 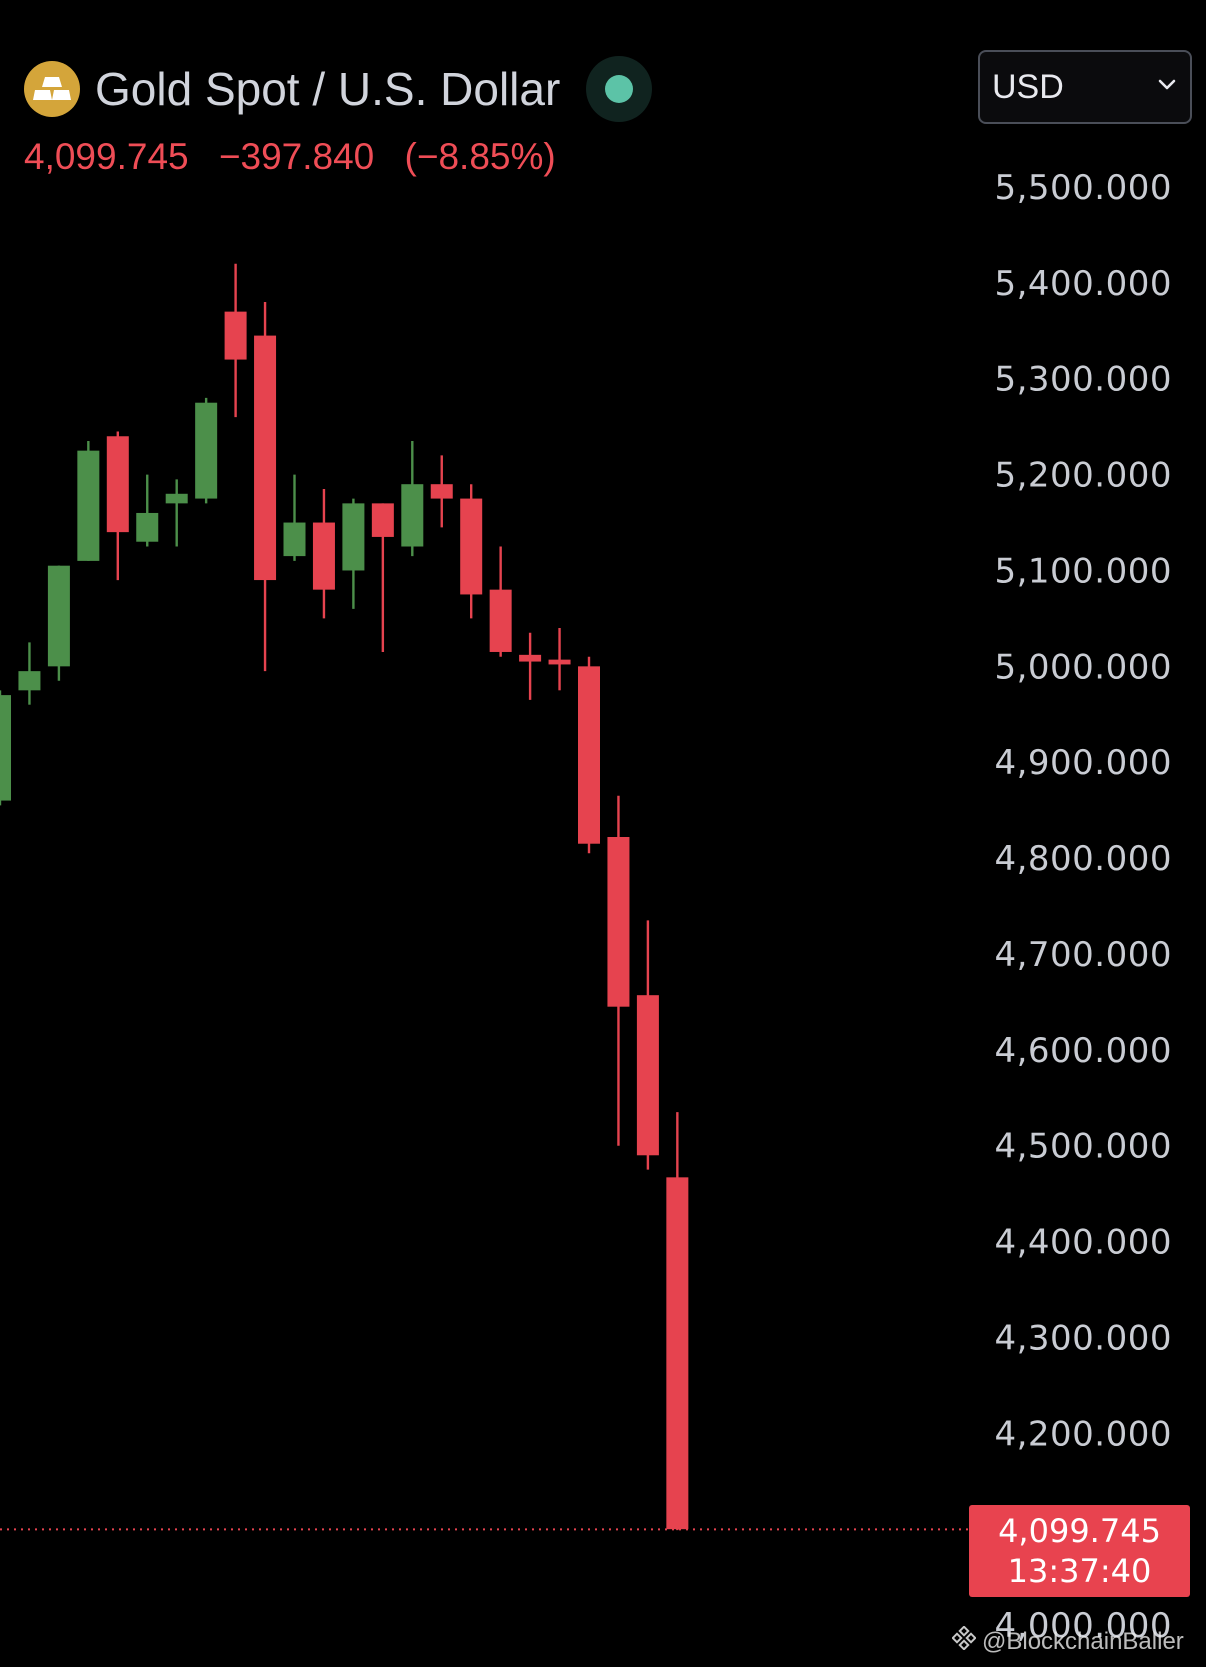 I want to click on y-tick-label: 5,400.000, so click(x=1083, y=284).